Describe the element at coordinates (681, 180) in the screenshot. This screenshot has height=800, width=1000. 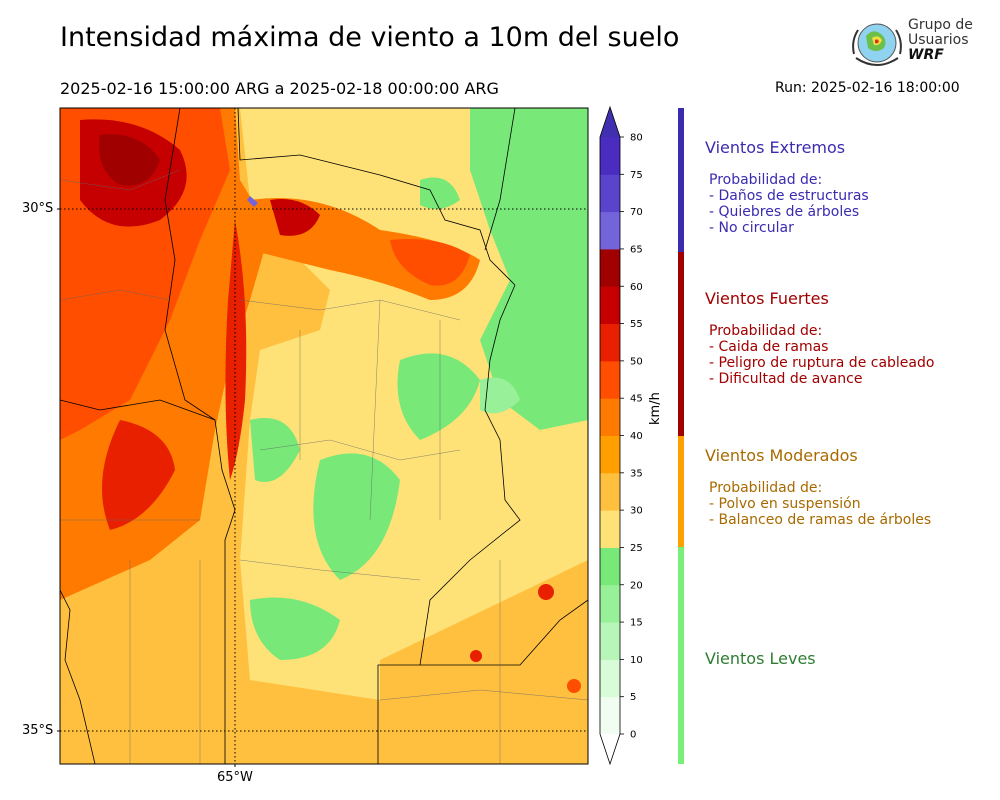
I see `category-bar-extremos` at that location.